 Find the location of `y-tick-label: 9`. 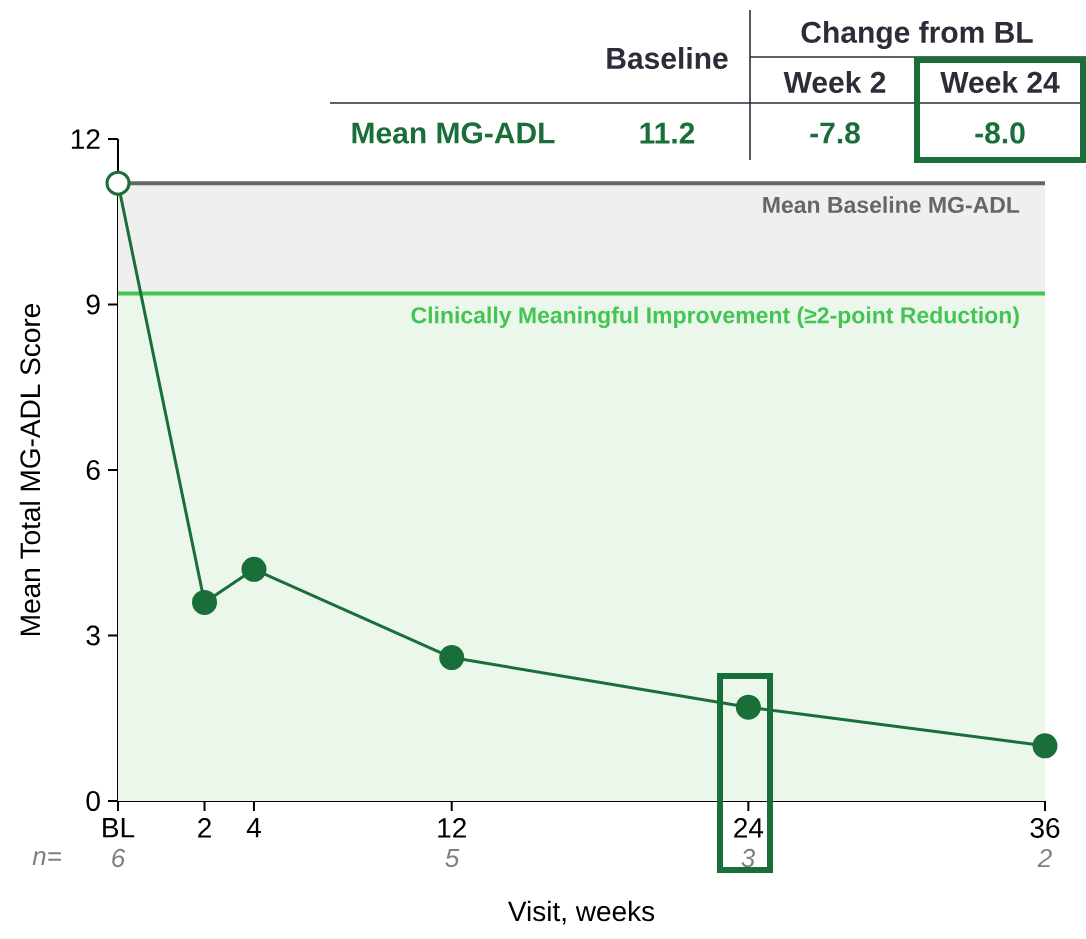

y-tick-label: 9 is located at coordinates (93, 304).